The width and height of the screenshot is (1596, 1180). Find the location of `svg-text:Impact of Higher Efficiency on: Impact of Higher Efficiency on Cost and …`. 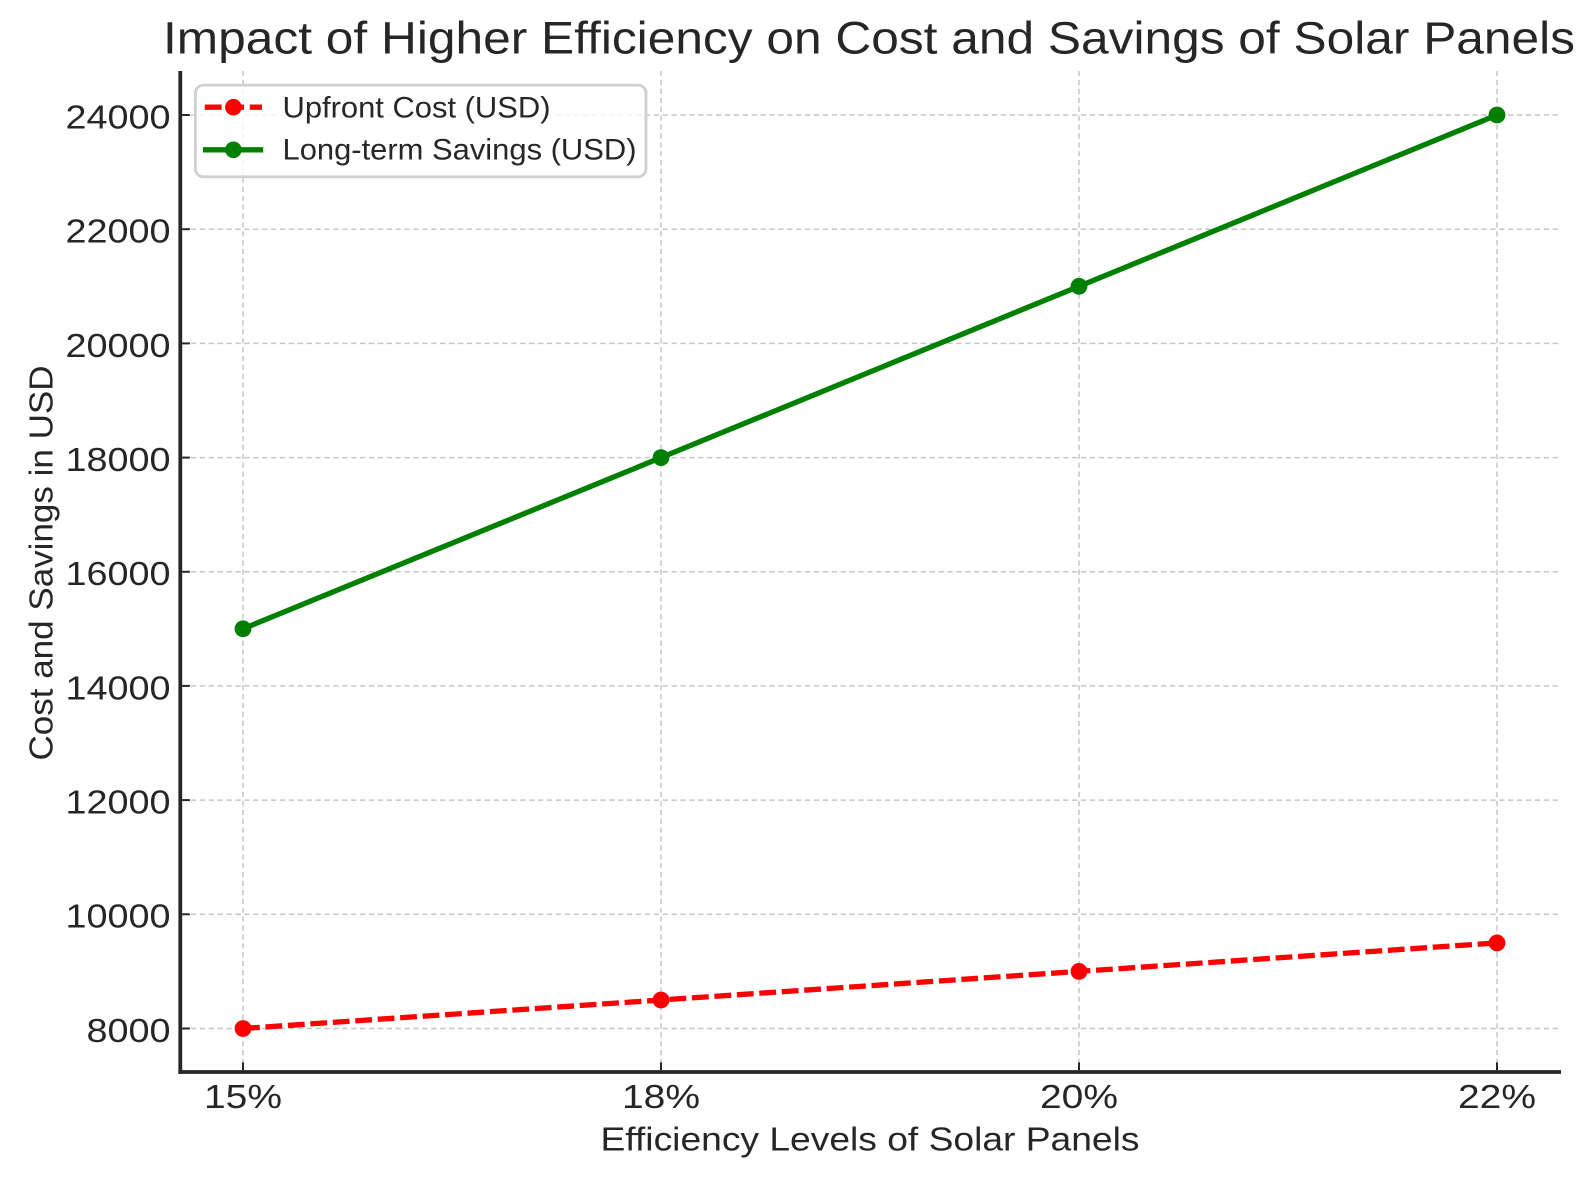

svg-text:Impact of Higher Efficiency on: Impact of Higher Efficiency on Cost and … is located at coordinates (869, 37).